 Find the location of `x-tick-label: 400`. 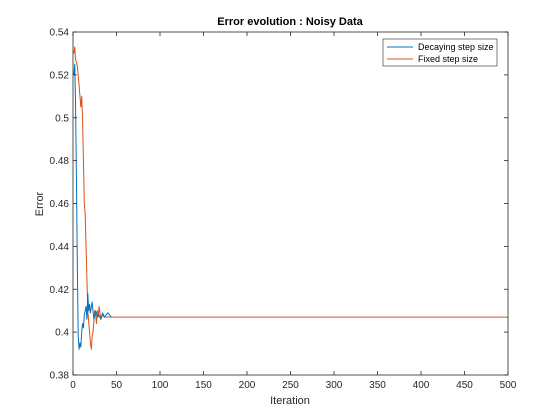

x-tick-label: 400 is located at coordinates (421, 385).